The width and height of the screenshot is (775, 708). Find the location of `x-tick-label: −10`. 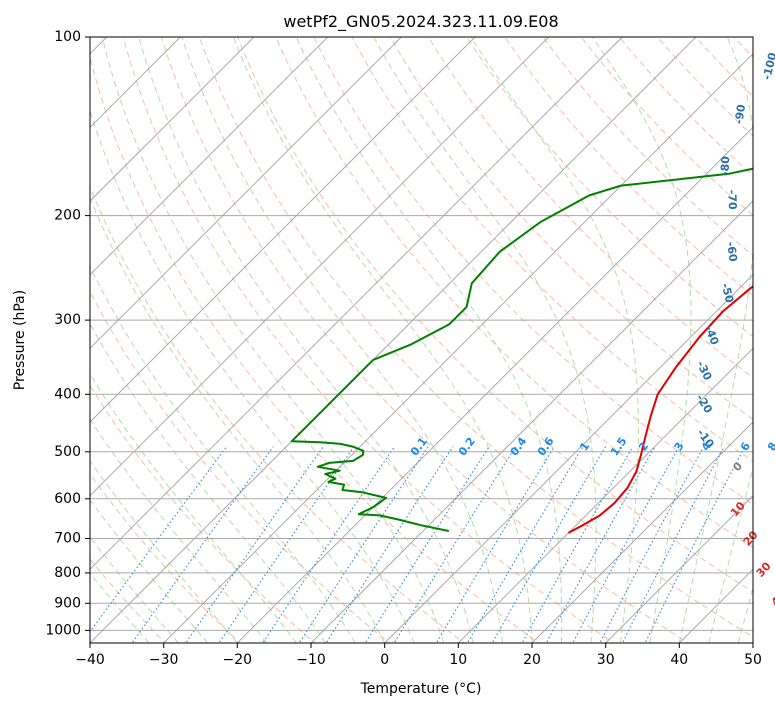

x-tick-label: −10 is located at coordinates (311, 660).